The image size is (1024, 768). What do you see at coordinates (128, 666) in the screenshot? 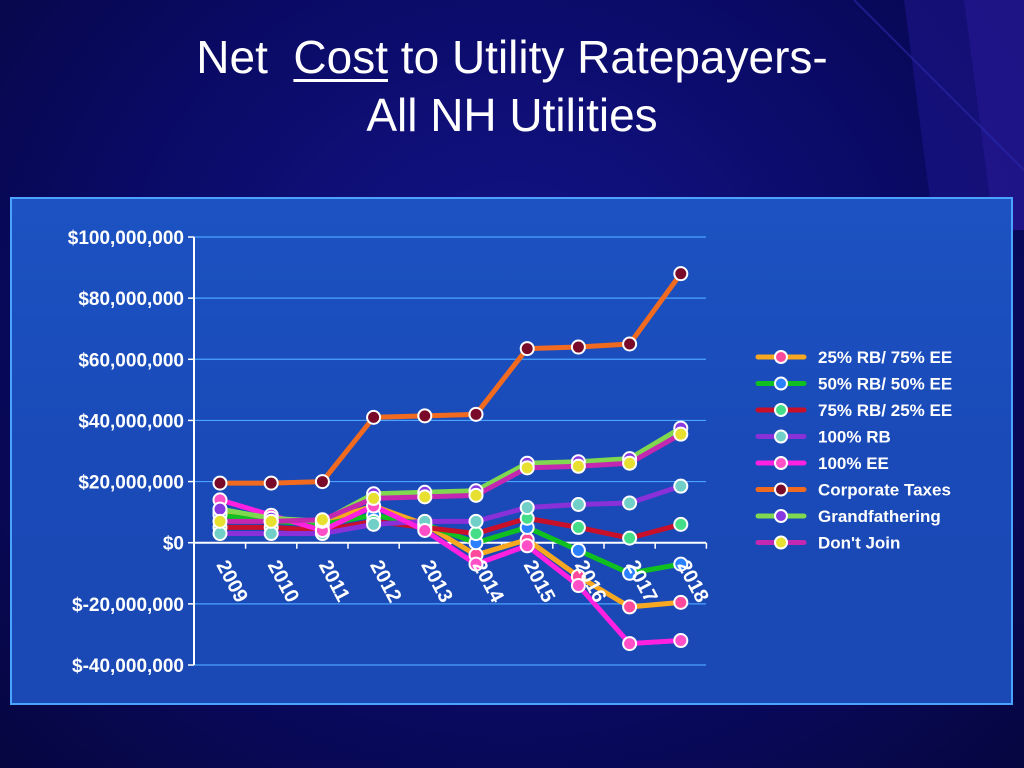
I see `y-tick-label: $-40,000,000` at bounding box center [128, 666].